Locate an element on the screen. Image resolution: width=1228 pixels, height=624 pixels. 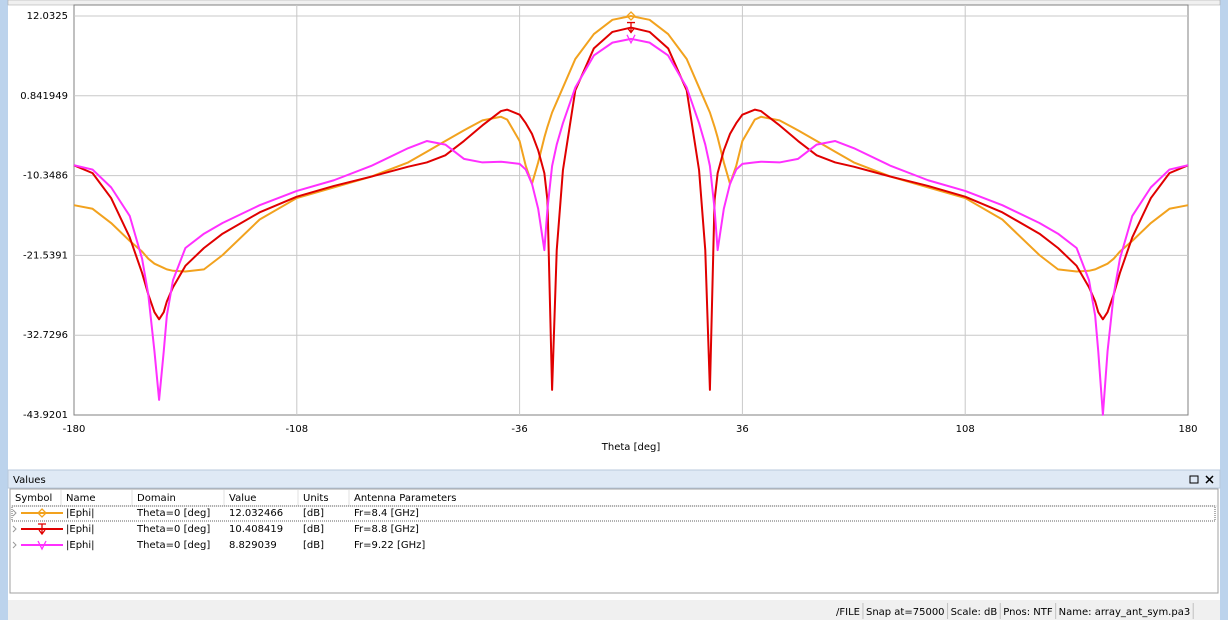
parameters: Fr=8.4 [GHz] is located at coordinates (386, 513).